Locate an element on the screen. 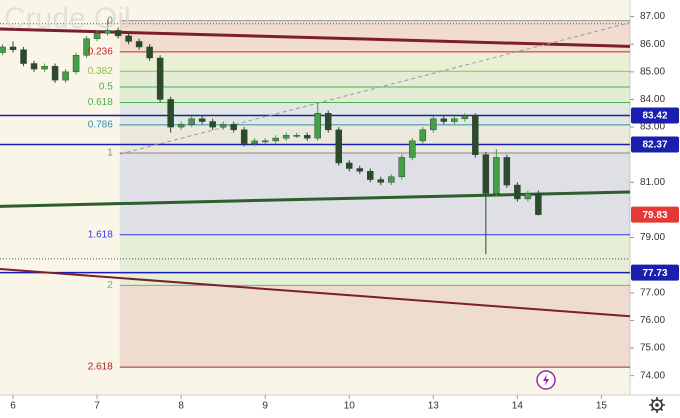 Image resolution: width=680 pixels, height=418 pixels. price-label: 79.83 is located at coordinates (654, 215).